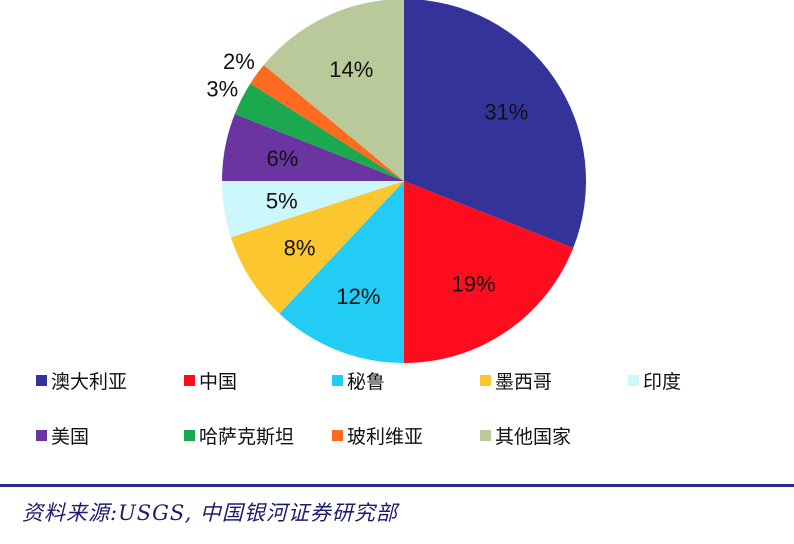 The width and height of the screenshot is (794, 544). Describe the element at coordinates (397, 485) in the screenshot. I see `footer-divider` at that location.